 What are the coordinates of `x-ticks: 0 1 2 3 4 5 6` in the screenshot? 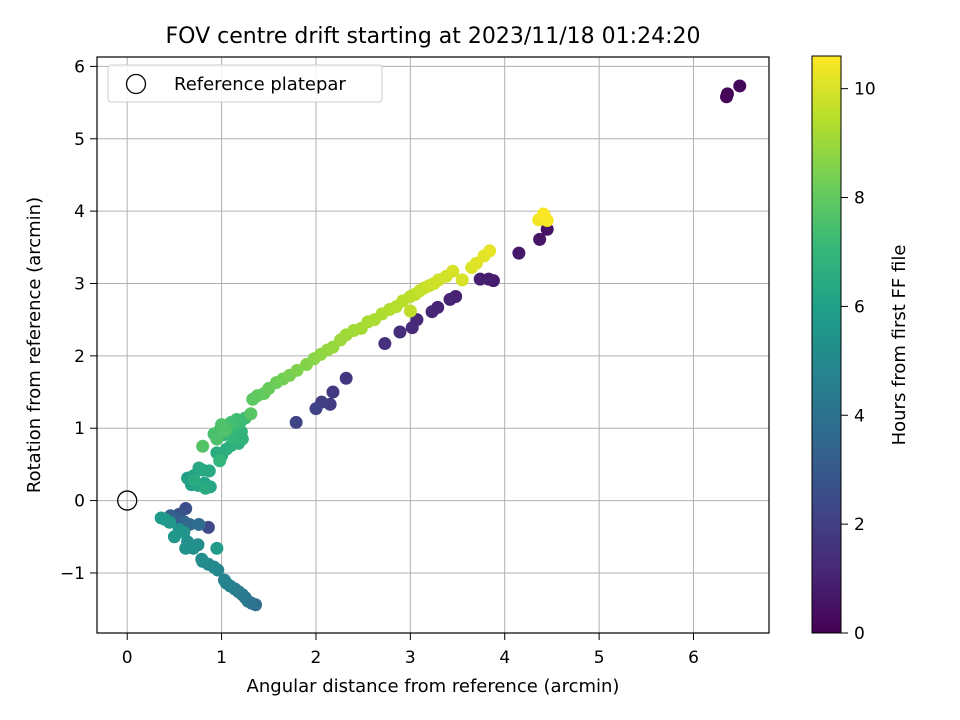 It's located at (410, 650).